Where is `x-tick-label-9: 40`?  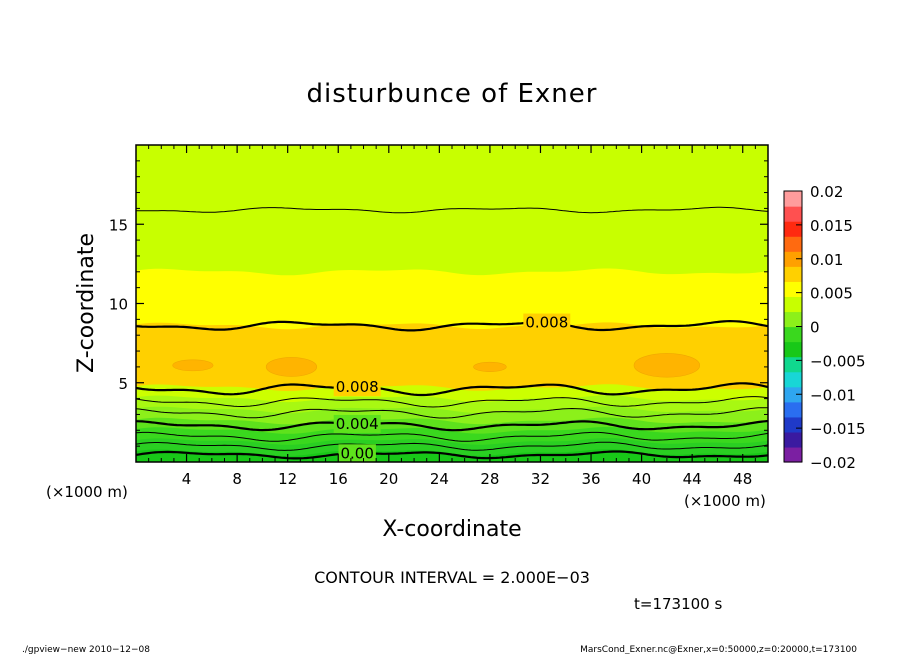 x-tick-label-9: 40 is located at coordinates (641, 479).